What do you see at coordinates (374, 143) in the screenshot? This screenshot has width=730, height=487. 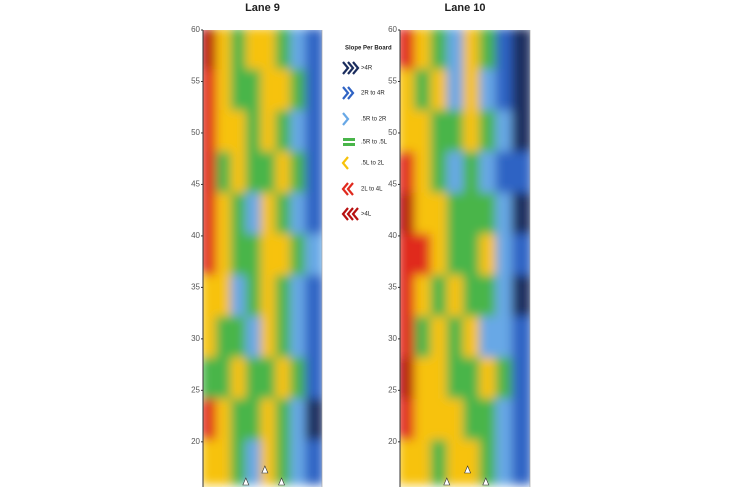 I see `legend-label: .5R to .5L` at bounding box center [374, 143].